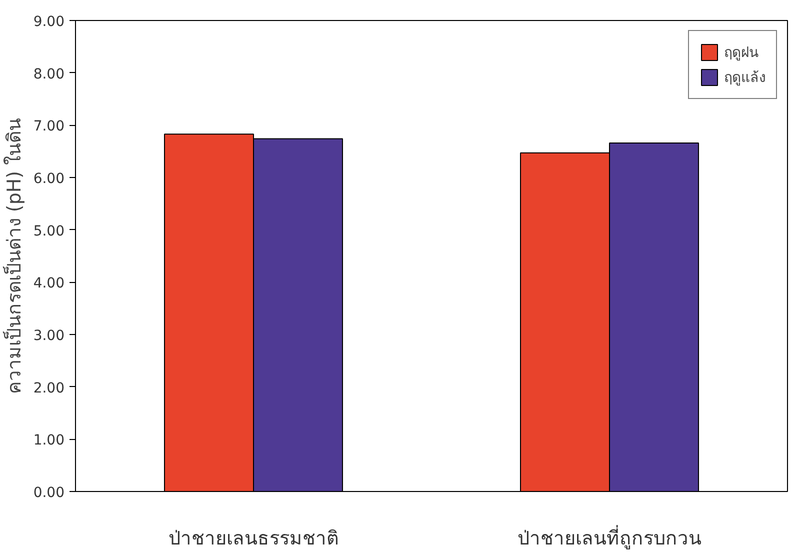 The width and height of the screenshot is (792, 552). What do you see at coordinates (745, 78) in the screenshot?
I see `legend-label: ฤดูแล้ง` at bounding box center [745, 78].